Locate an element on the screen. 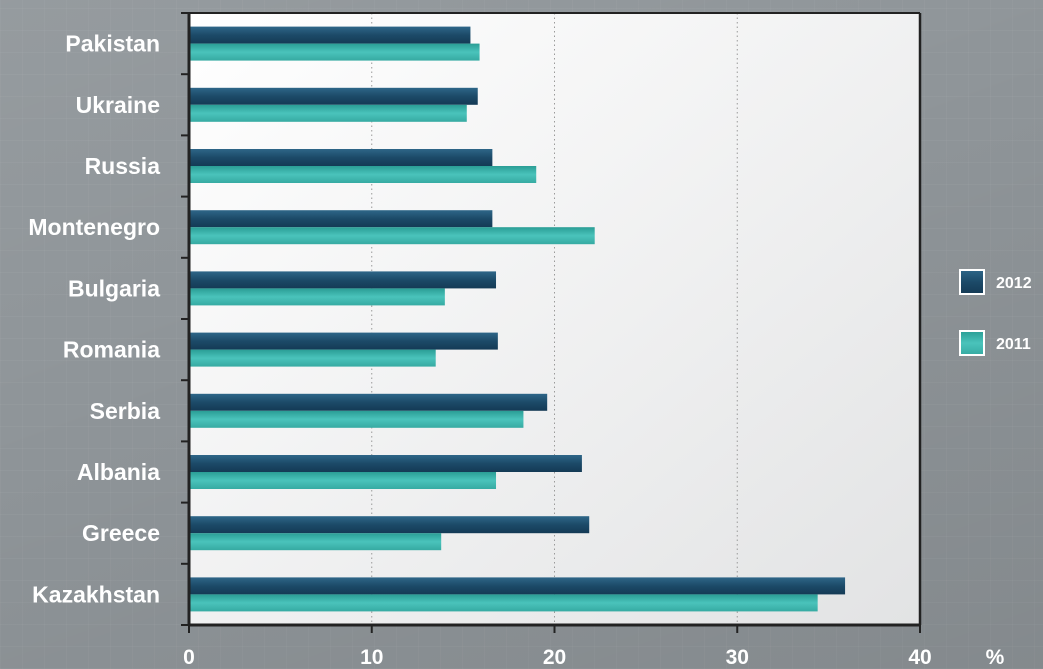 The height and width of the screenshot is (669, 1043). x-axis-ticks is located at coordinates (554, 629).